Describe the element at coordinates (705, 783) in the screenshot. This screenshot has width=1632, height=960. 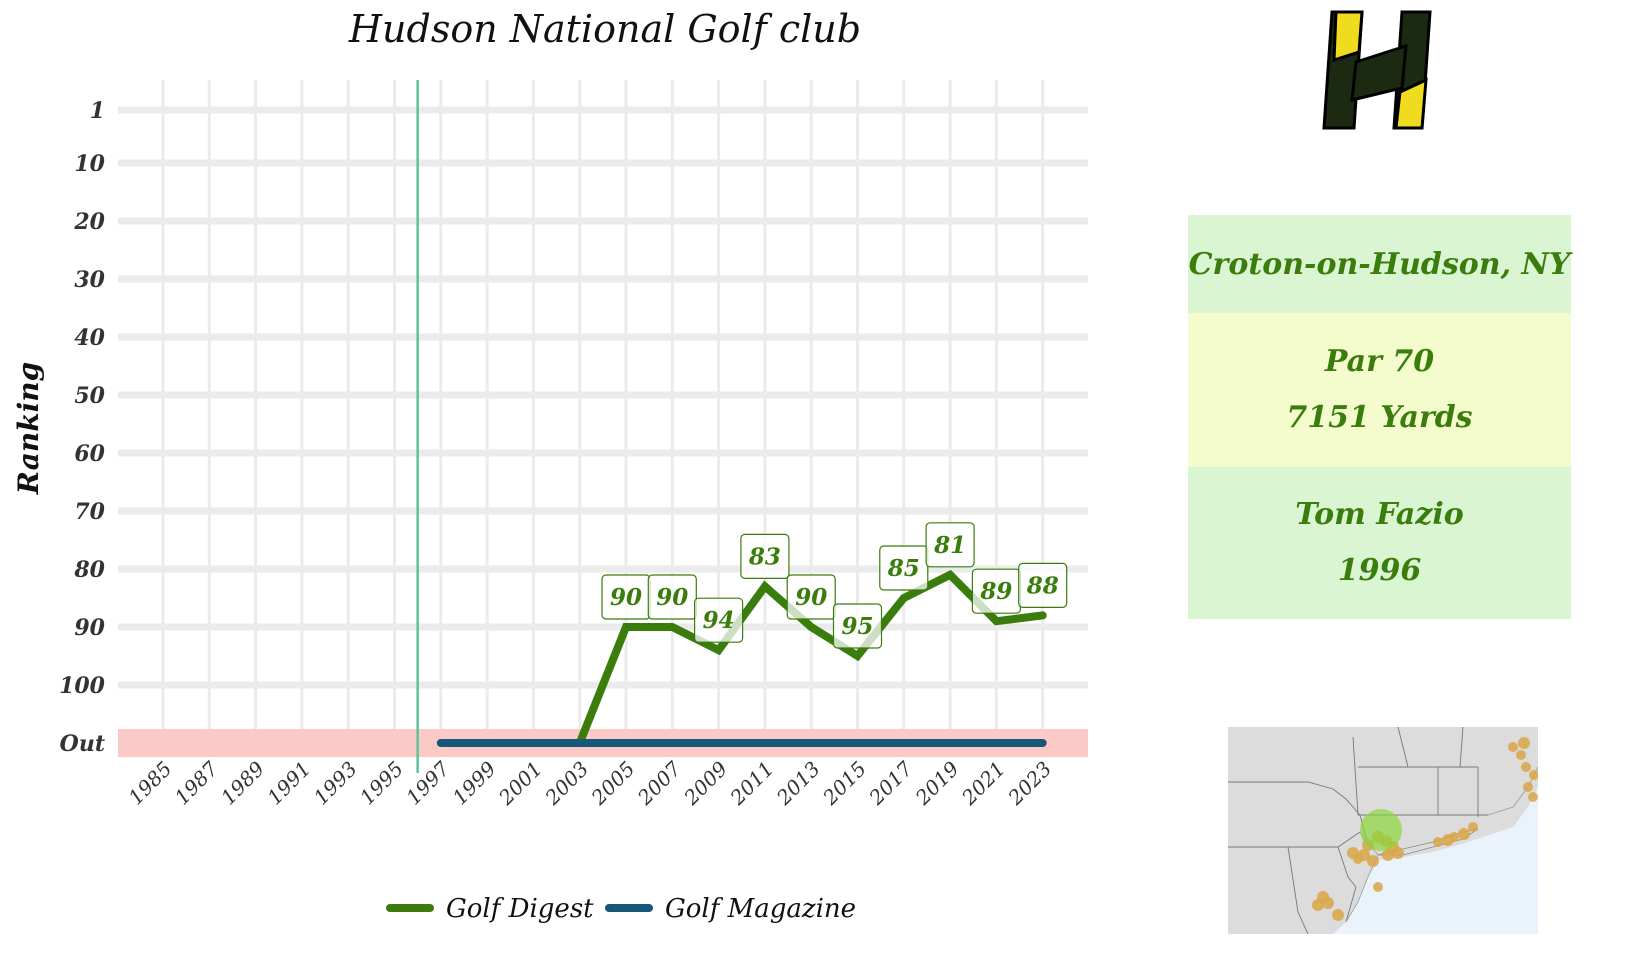
I see `x-tick-label: 2009` at that location.